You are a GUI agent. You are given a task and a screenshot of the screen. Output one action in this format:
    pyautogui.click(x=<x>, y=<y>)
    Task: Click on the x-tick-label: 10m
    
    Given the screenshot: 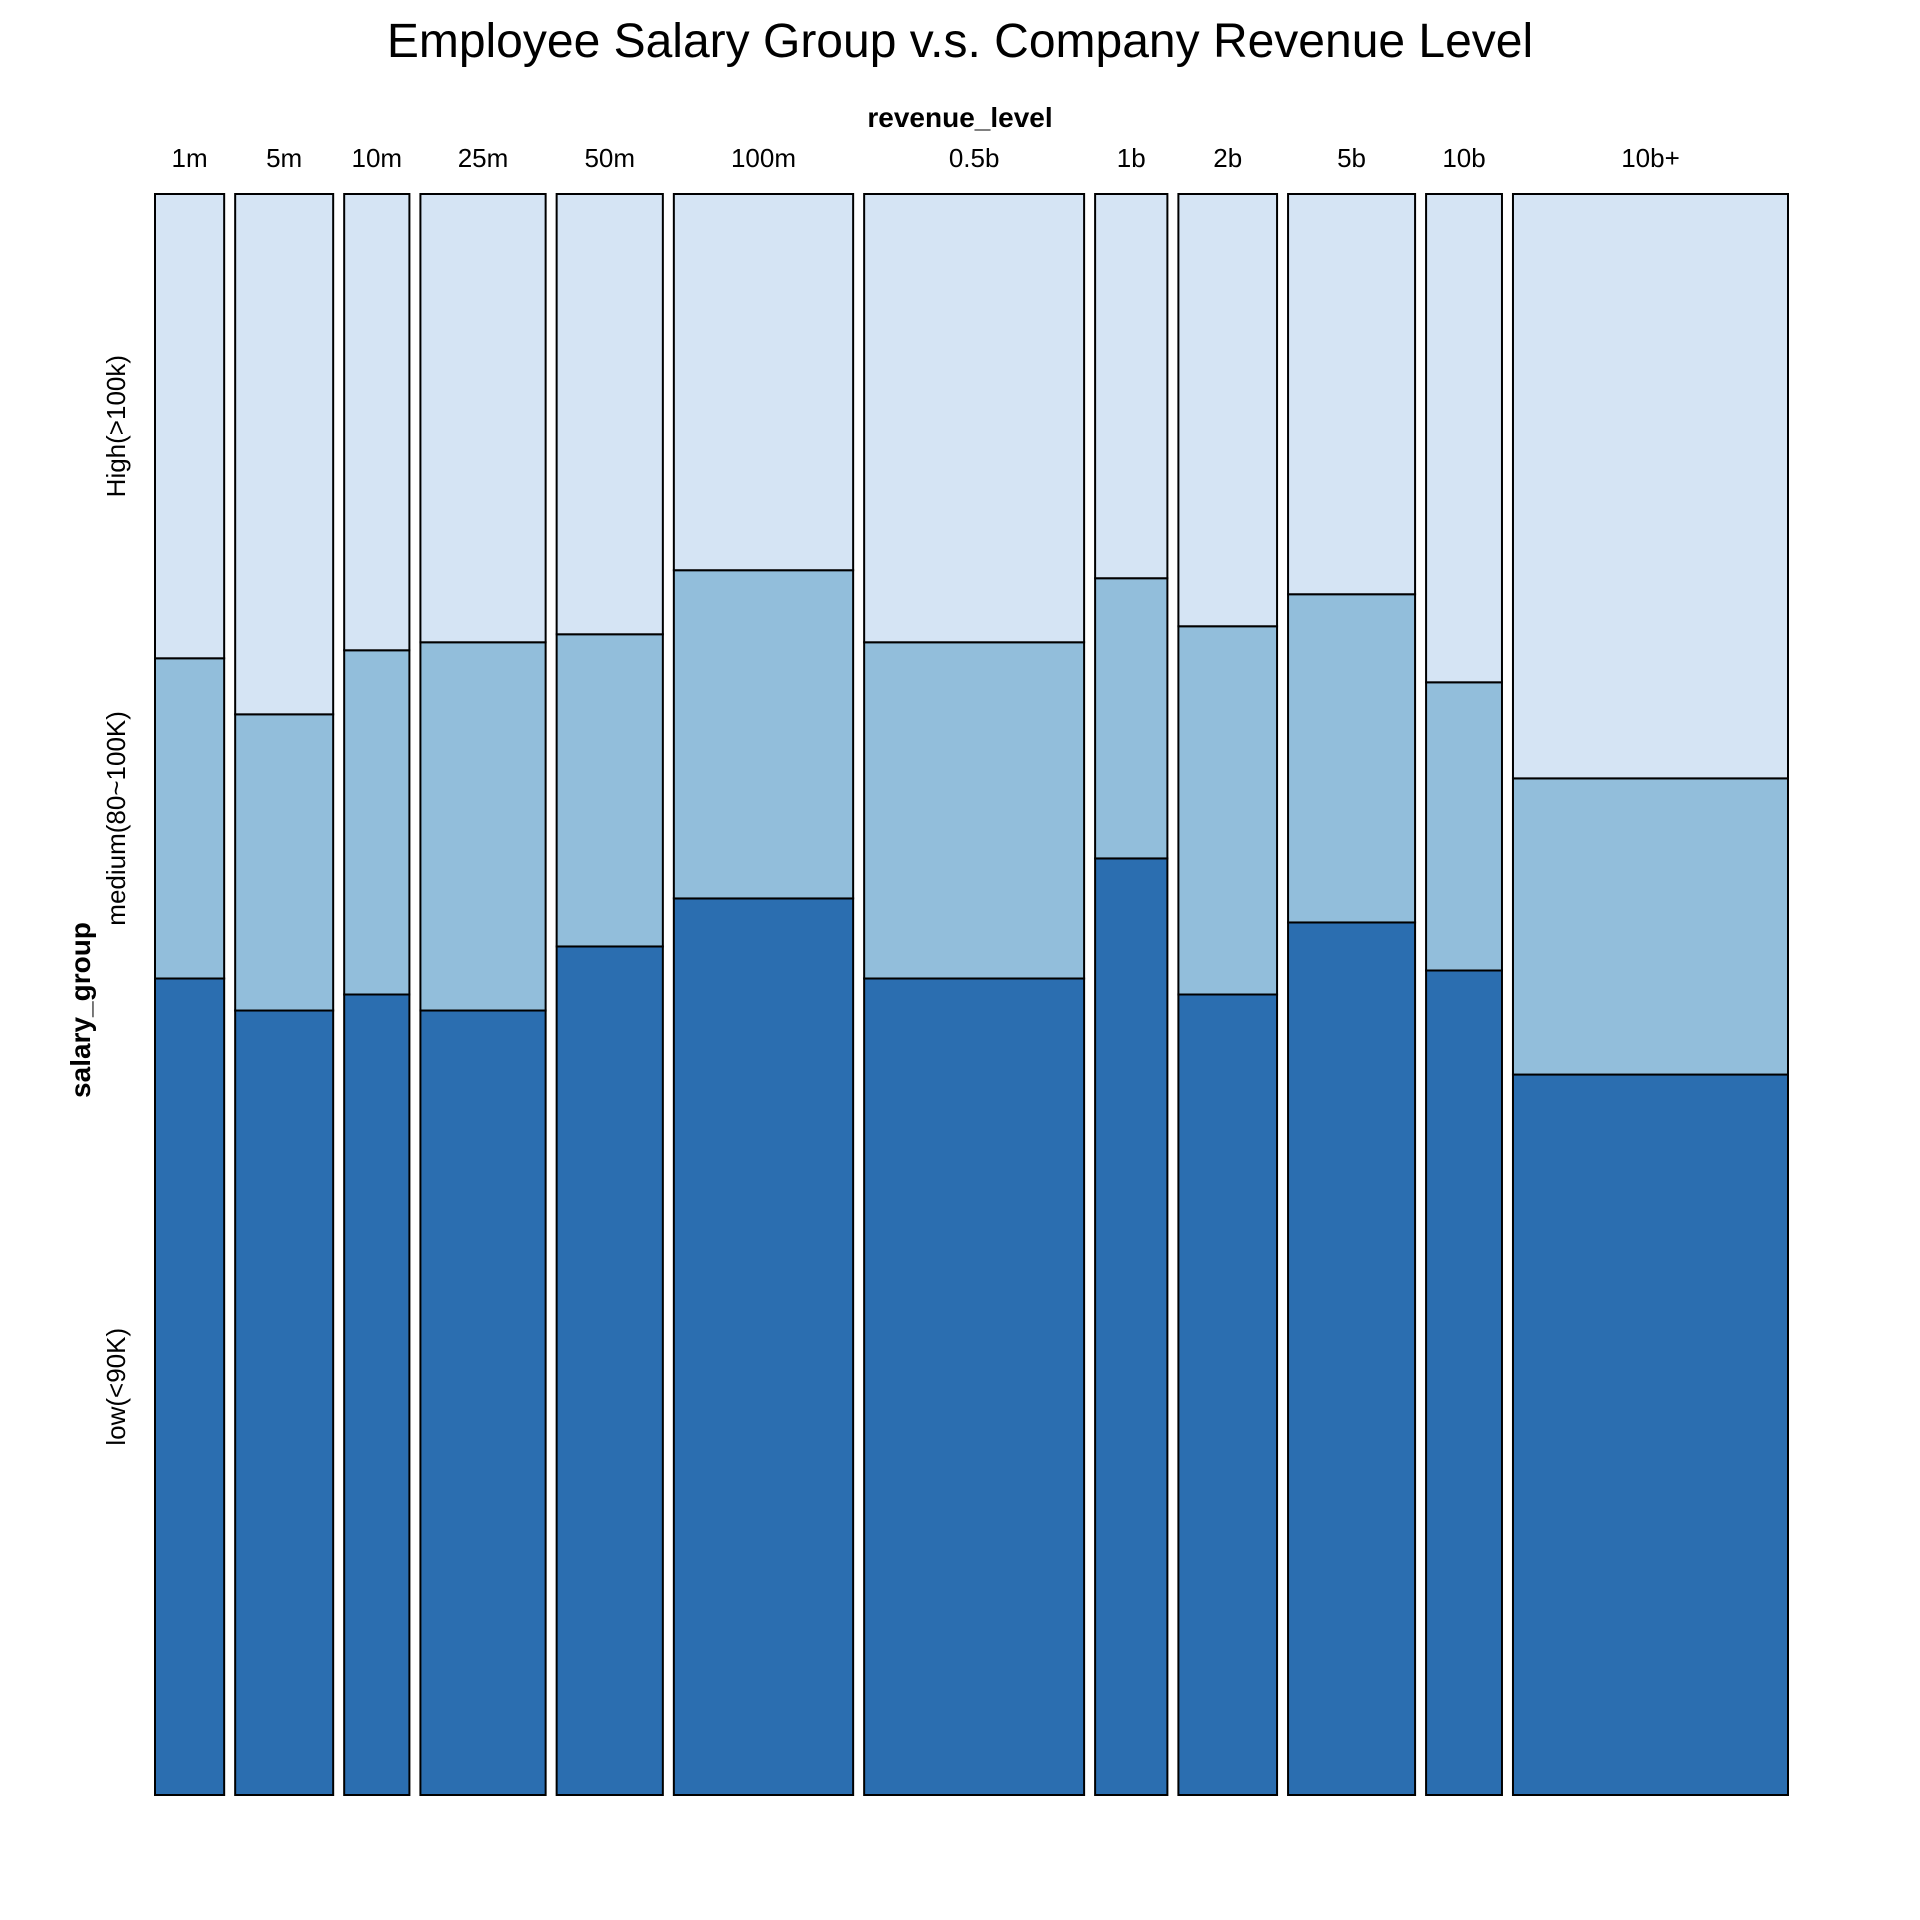 What is the action you would take?
    pyautogui.click(x=377, y=158)
    